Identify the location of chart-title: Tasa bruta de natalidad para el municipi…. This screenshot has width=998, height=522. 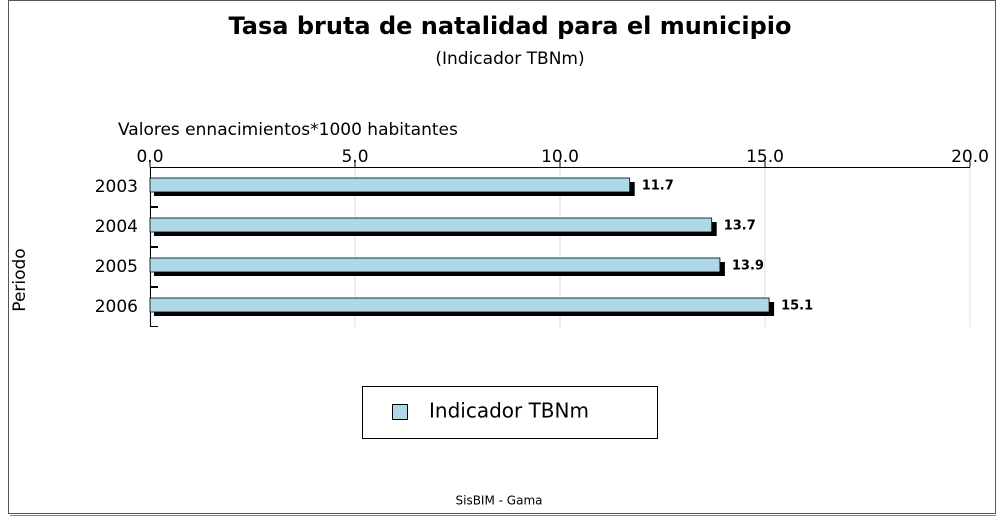
(510, 26).